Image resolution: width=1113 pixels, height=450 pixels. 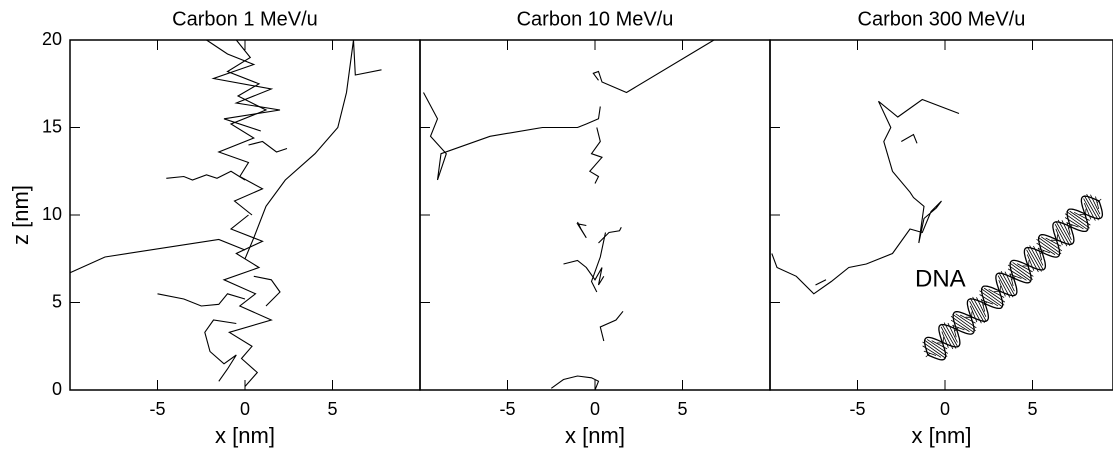 What do you see at coordinates (52, 39) in the screenshot?
I see `y-tick-label: 20` at bounding box center [52, 39].